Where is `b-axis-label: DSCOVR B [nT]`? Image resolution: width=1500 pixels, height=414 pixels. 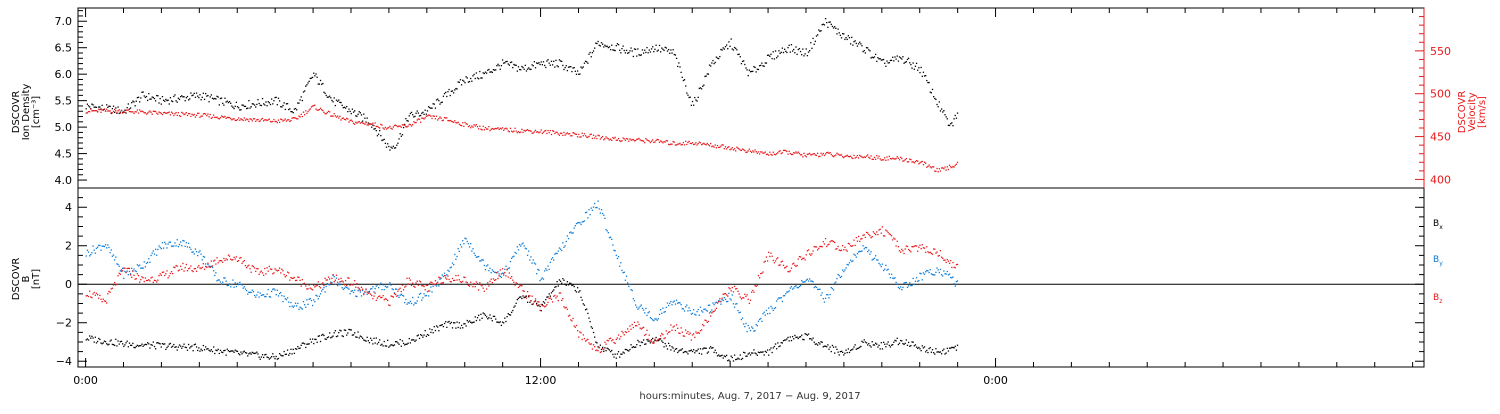
b-axis-label: DSCOVR B [nT] is located at coordinates (26, 279).